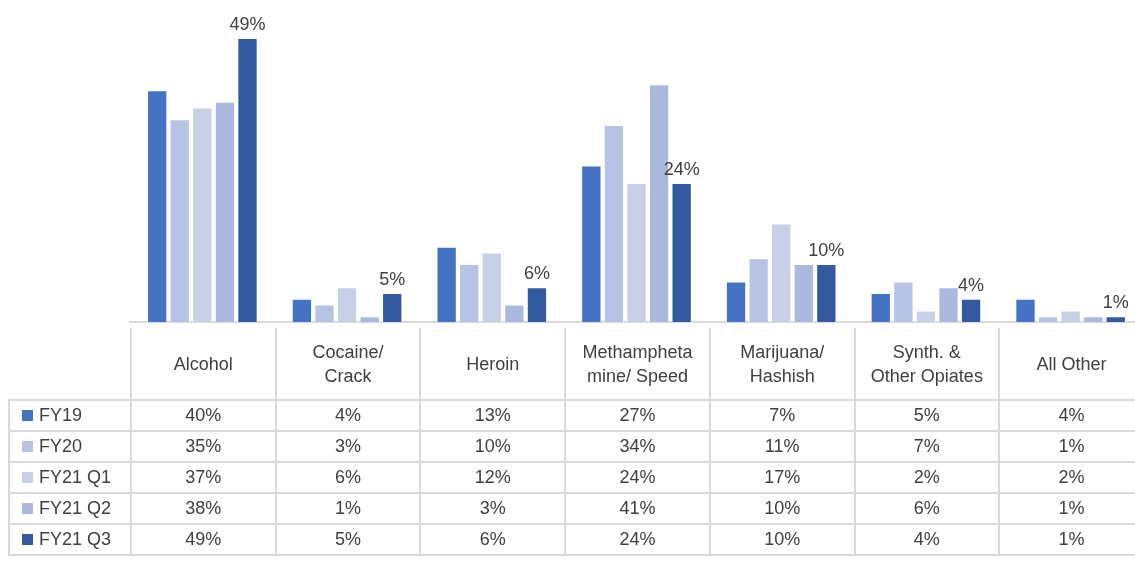  Describe the element at coordinates (536, 273) in the screenshot. I see `annotation: 6%` at that location.